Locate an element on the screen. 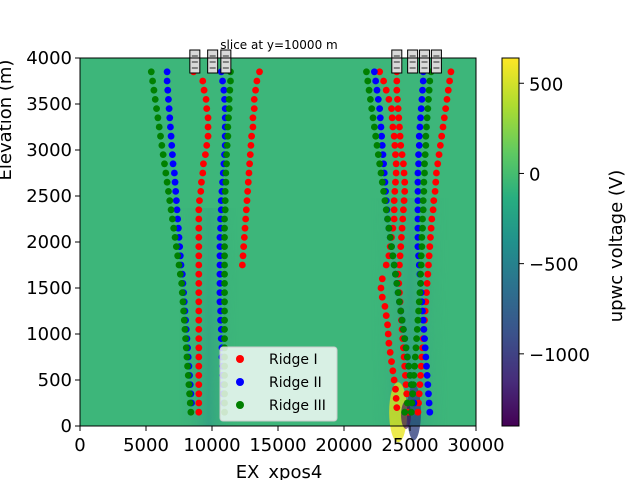 The height and width of the screenshot is (480, 640). tower-markers is located at coordinates (315, 61).